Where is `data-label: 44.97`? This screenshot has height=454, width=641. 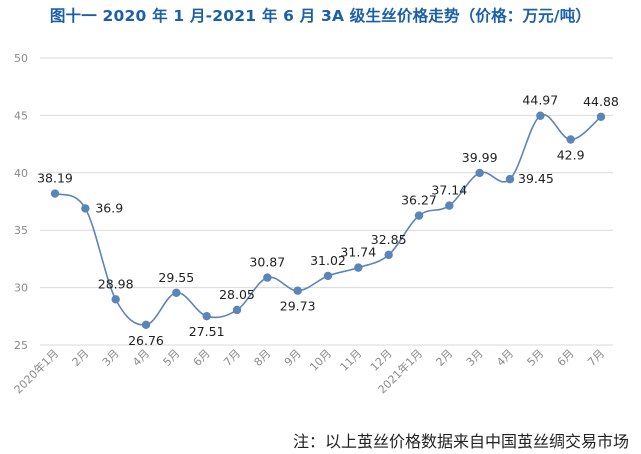
data-label: 44.97 is located at coordinates (540, 100).